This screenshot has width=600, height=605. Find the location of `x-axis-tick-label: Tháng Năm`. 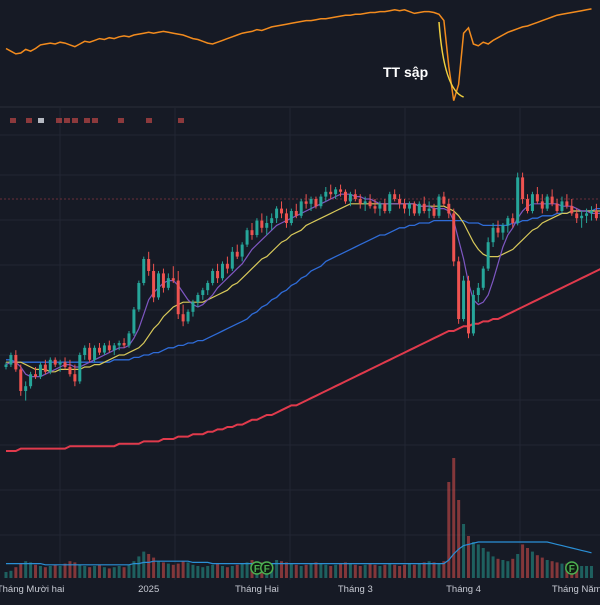

x-axis-tick-label: Tháng Năm is located at coordinates (576, 589).